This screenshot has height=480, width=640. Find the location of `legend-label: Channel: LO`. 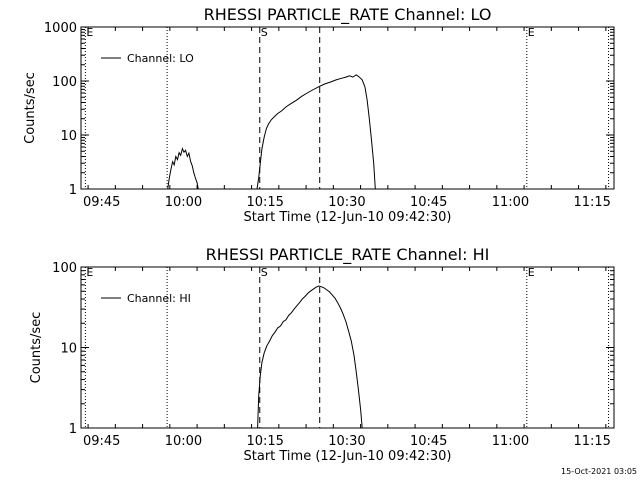

legend-label: Channel: LO is located at coordinates (160, 58).